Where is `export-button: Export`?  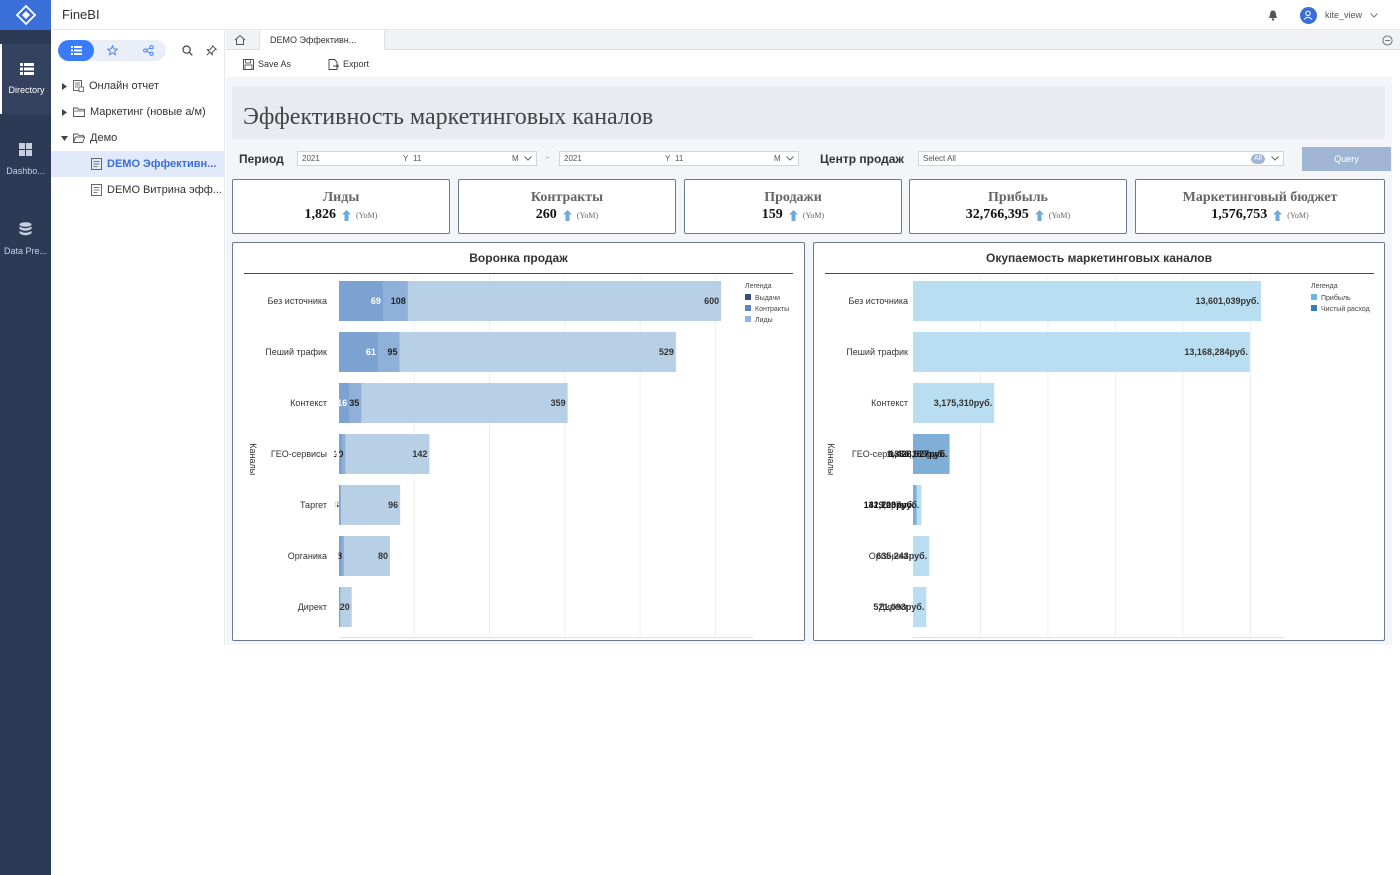 export-button: Export is located at coordinates (348, 64).